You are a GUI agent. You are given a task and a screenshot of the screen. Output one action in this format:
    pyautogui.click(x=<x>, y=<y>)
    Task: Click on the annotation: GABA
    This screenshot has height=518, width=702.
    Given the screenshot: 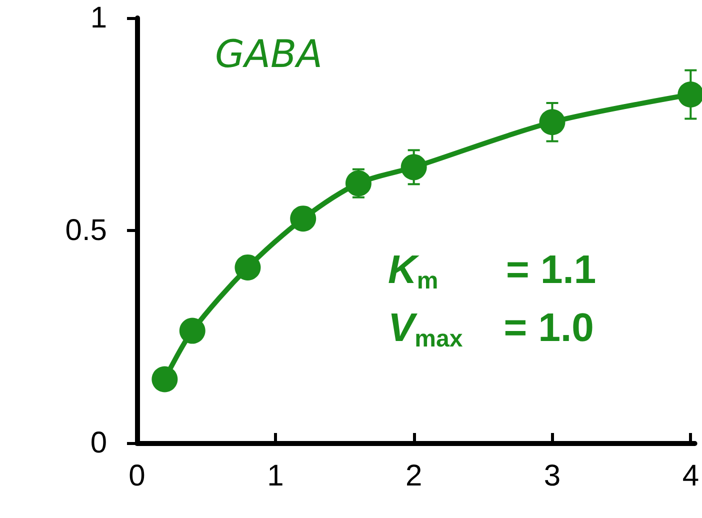 What is the action you would take?
    pyautogui.click(x=269, y=54)
    